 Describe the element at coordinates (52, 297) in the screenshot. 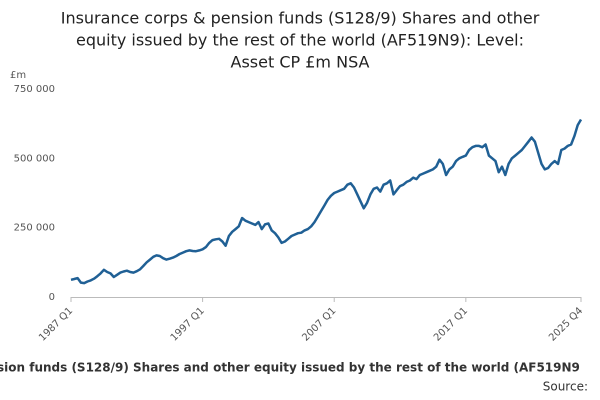

I see `y-tick-label: 0` at that location.